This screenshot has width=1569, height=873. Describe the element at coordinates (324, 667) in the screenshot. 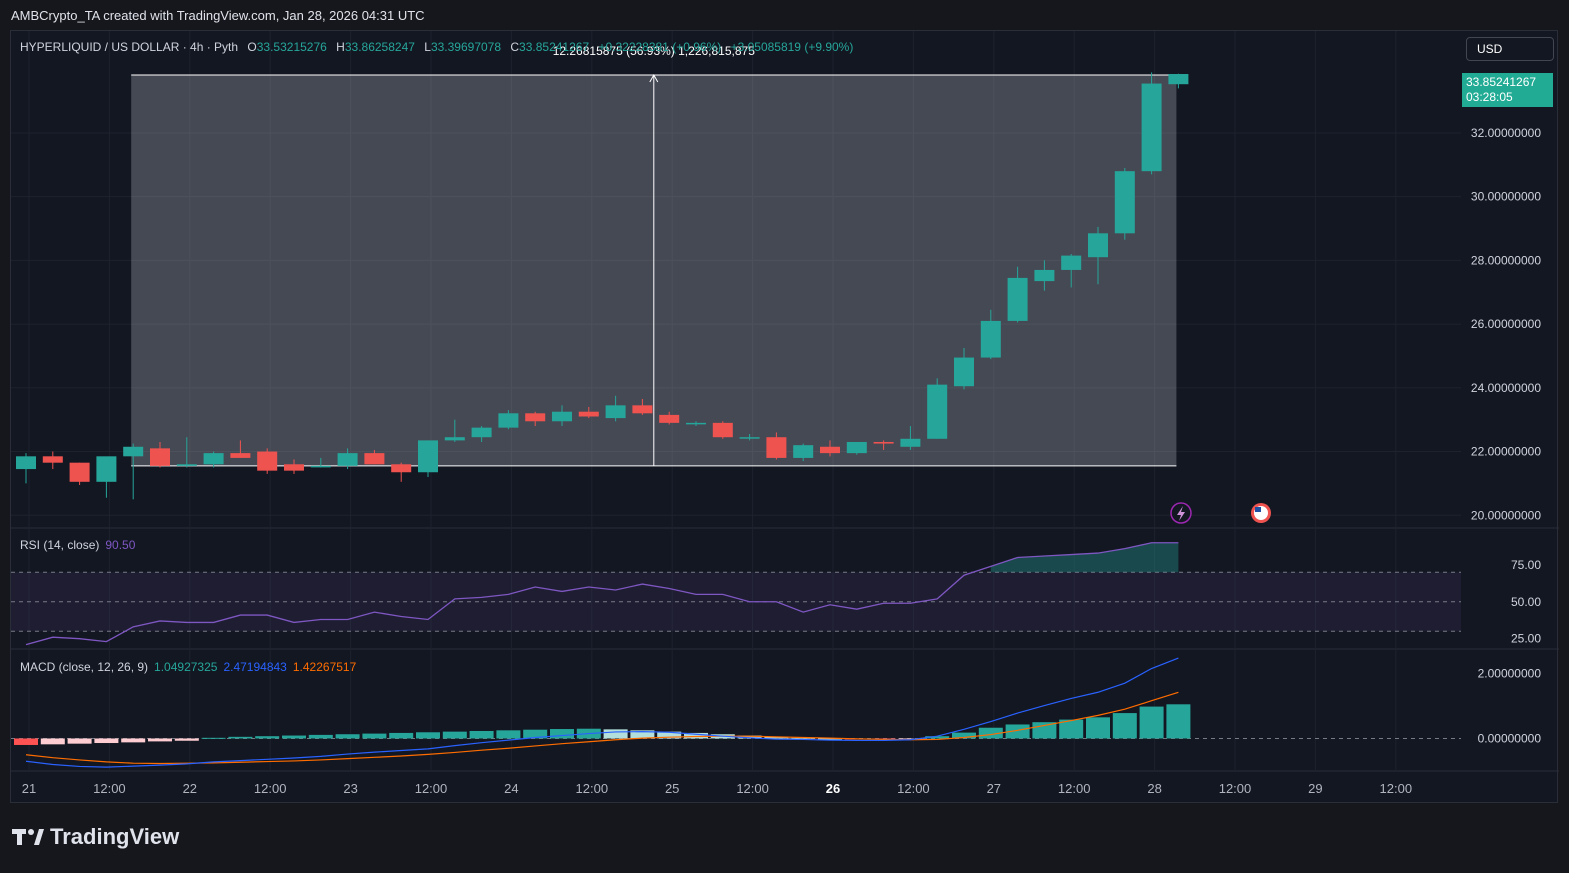

I see `macd-signal-value: 1.42267517` at that location.